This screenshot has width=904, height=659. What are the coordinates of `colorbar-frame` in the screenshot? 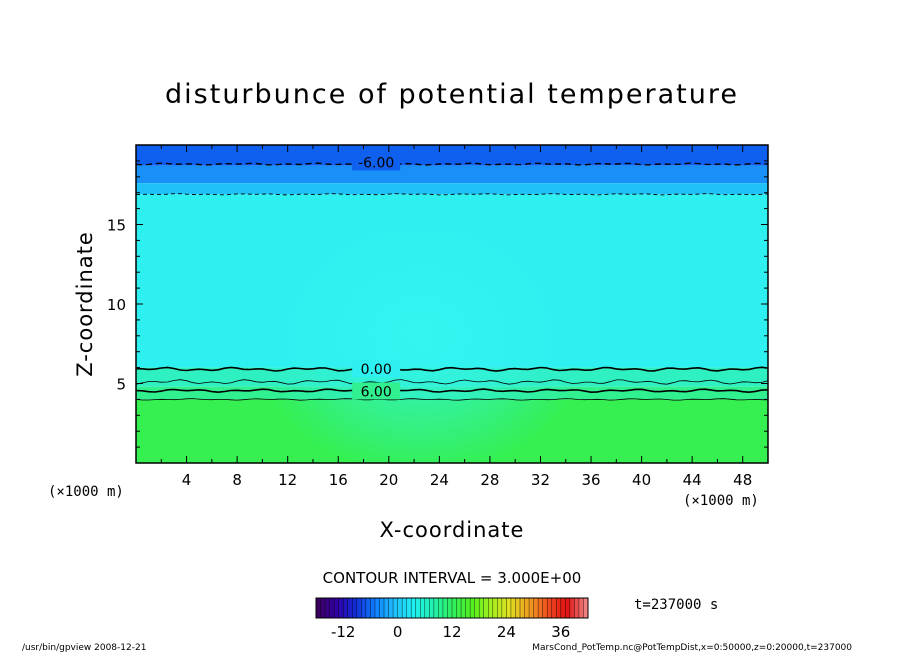 It's located at (452, 608).